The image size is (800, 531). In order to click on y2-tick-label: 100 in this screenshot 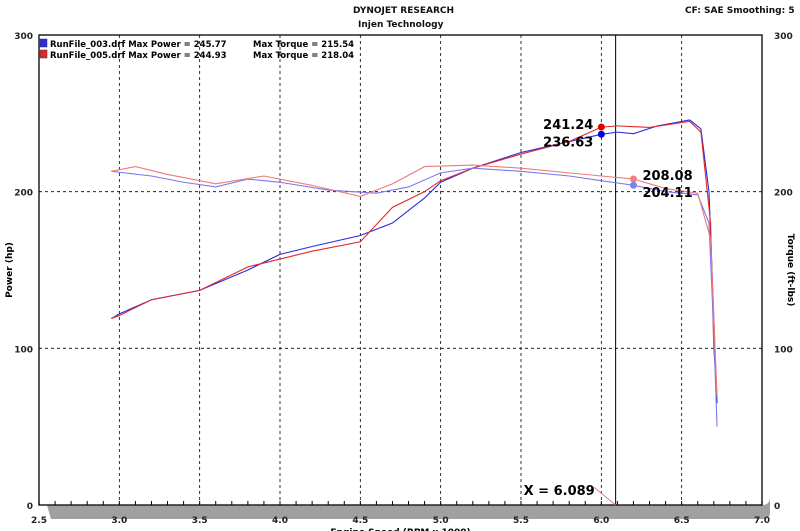, I will do `click(783, 350)`.